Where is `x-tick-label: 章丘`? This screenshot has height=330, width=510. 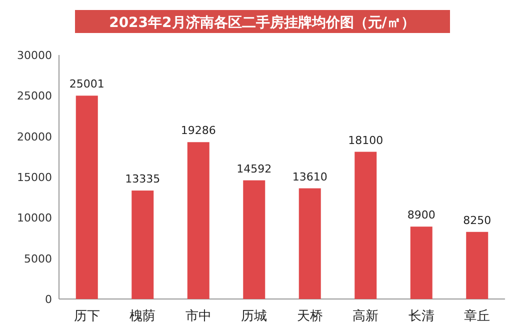 x-tick-label: 章丘 is located at coordinates (477, 316).